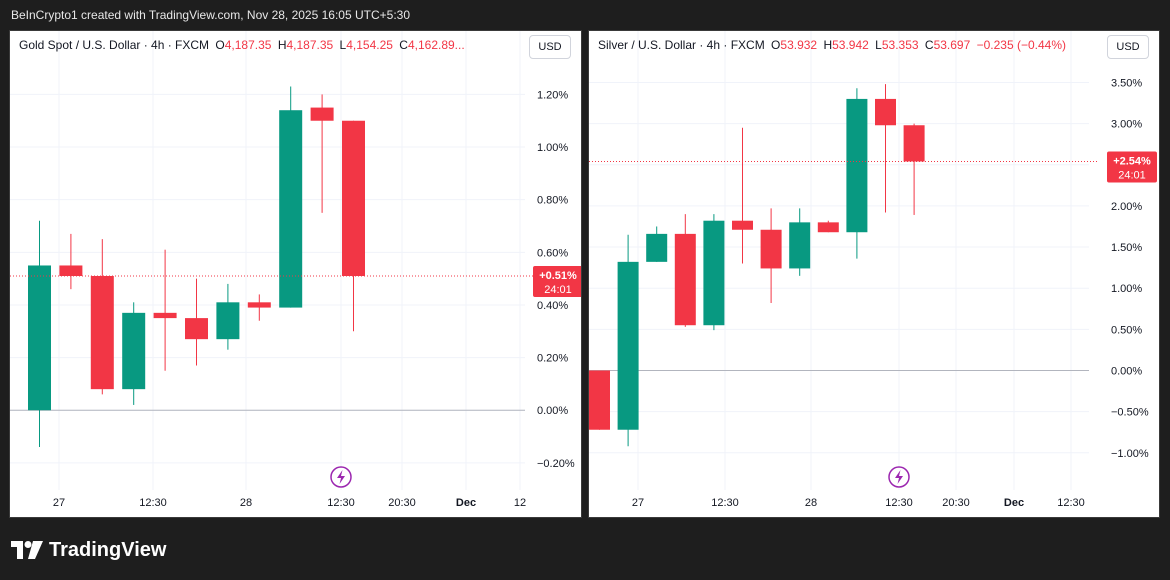  Describe the element at coordinates (638, 503) in the screenshot. I see `silver-xtick-label: 27` at that location.